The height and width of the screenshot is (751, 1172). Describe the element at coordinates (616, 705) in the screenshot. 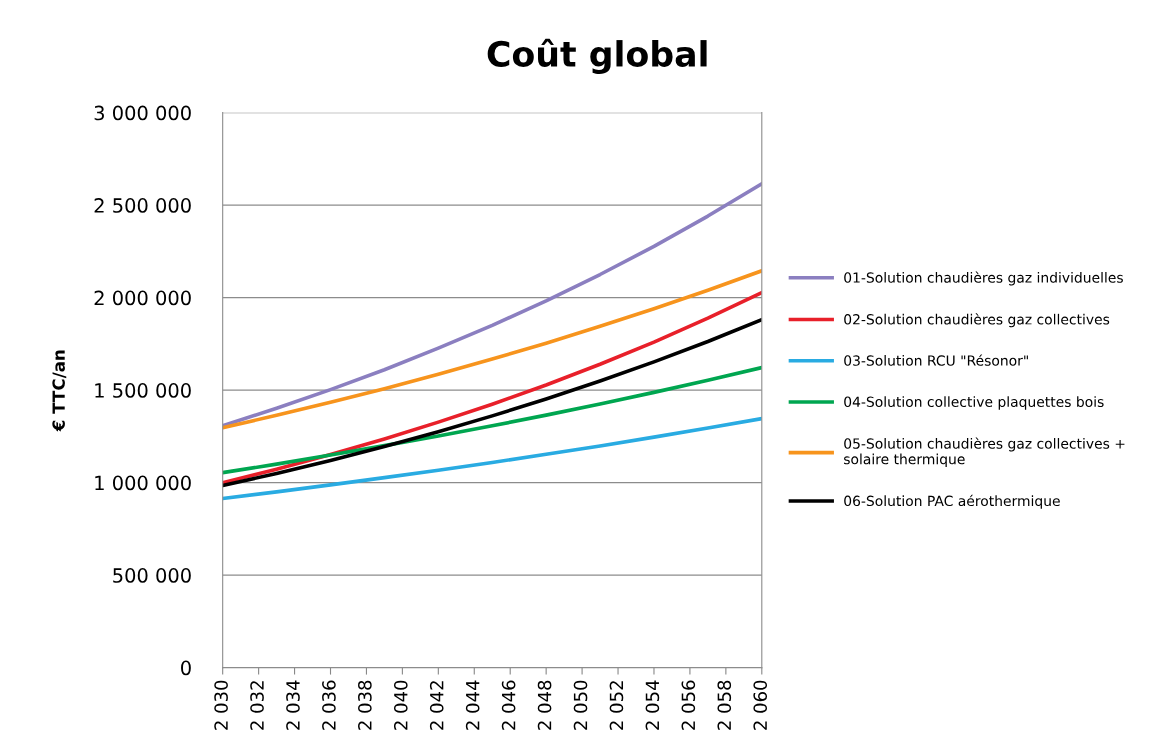

I see `x-tick-label: 2 052` at that location.